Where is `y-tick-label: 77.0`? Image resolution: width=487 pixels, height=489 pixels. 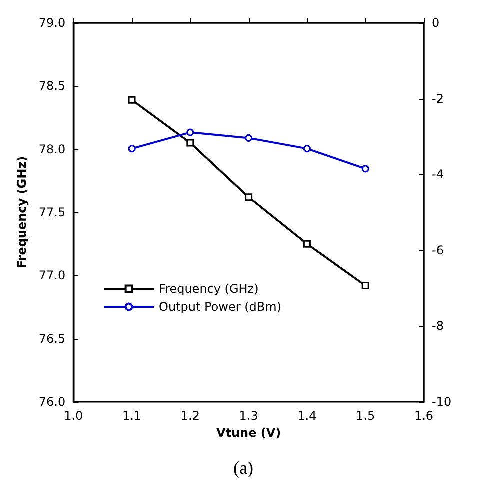
y-tick-label: 77.0 is located at coordinates (52, 275).